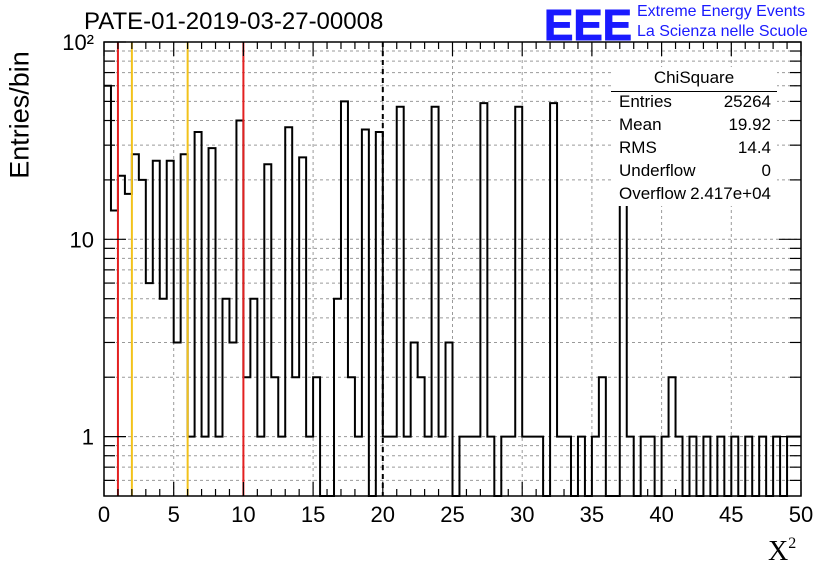  Describe the element at coordinates (747, 101) in the screenshot. I see `stats-value: 25264` at that location.